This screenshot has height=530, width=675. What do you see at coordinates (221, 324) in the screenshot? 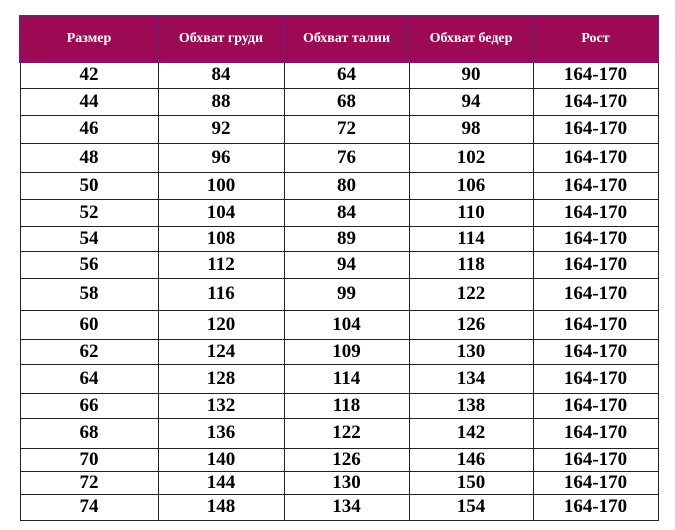
I see `table-cell: 120` at bounding box center [221, 324].